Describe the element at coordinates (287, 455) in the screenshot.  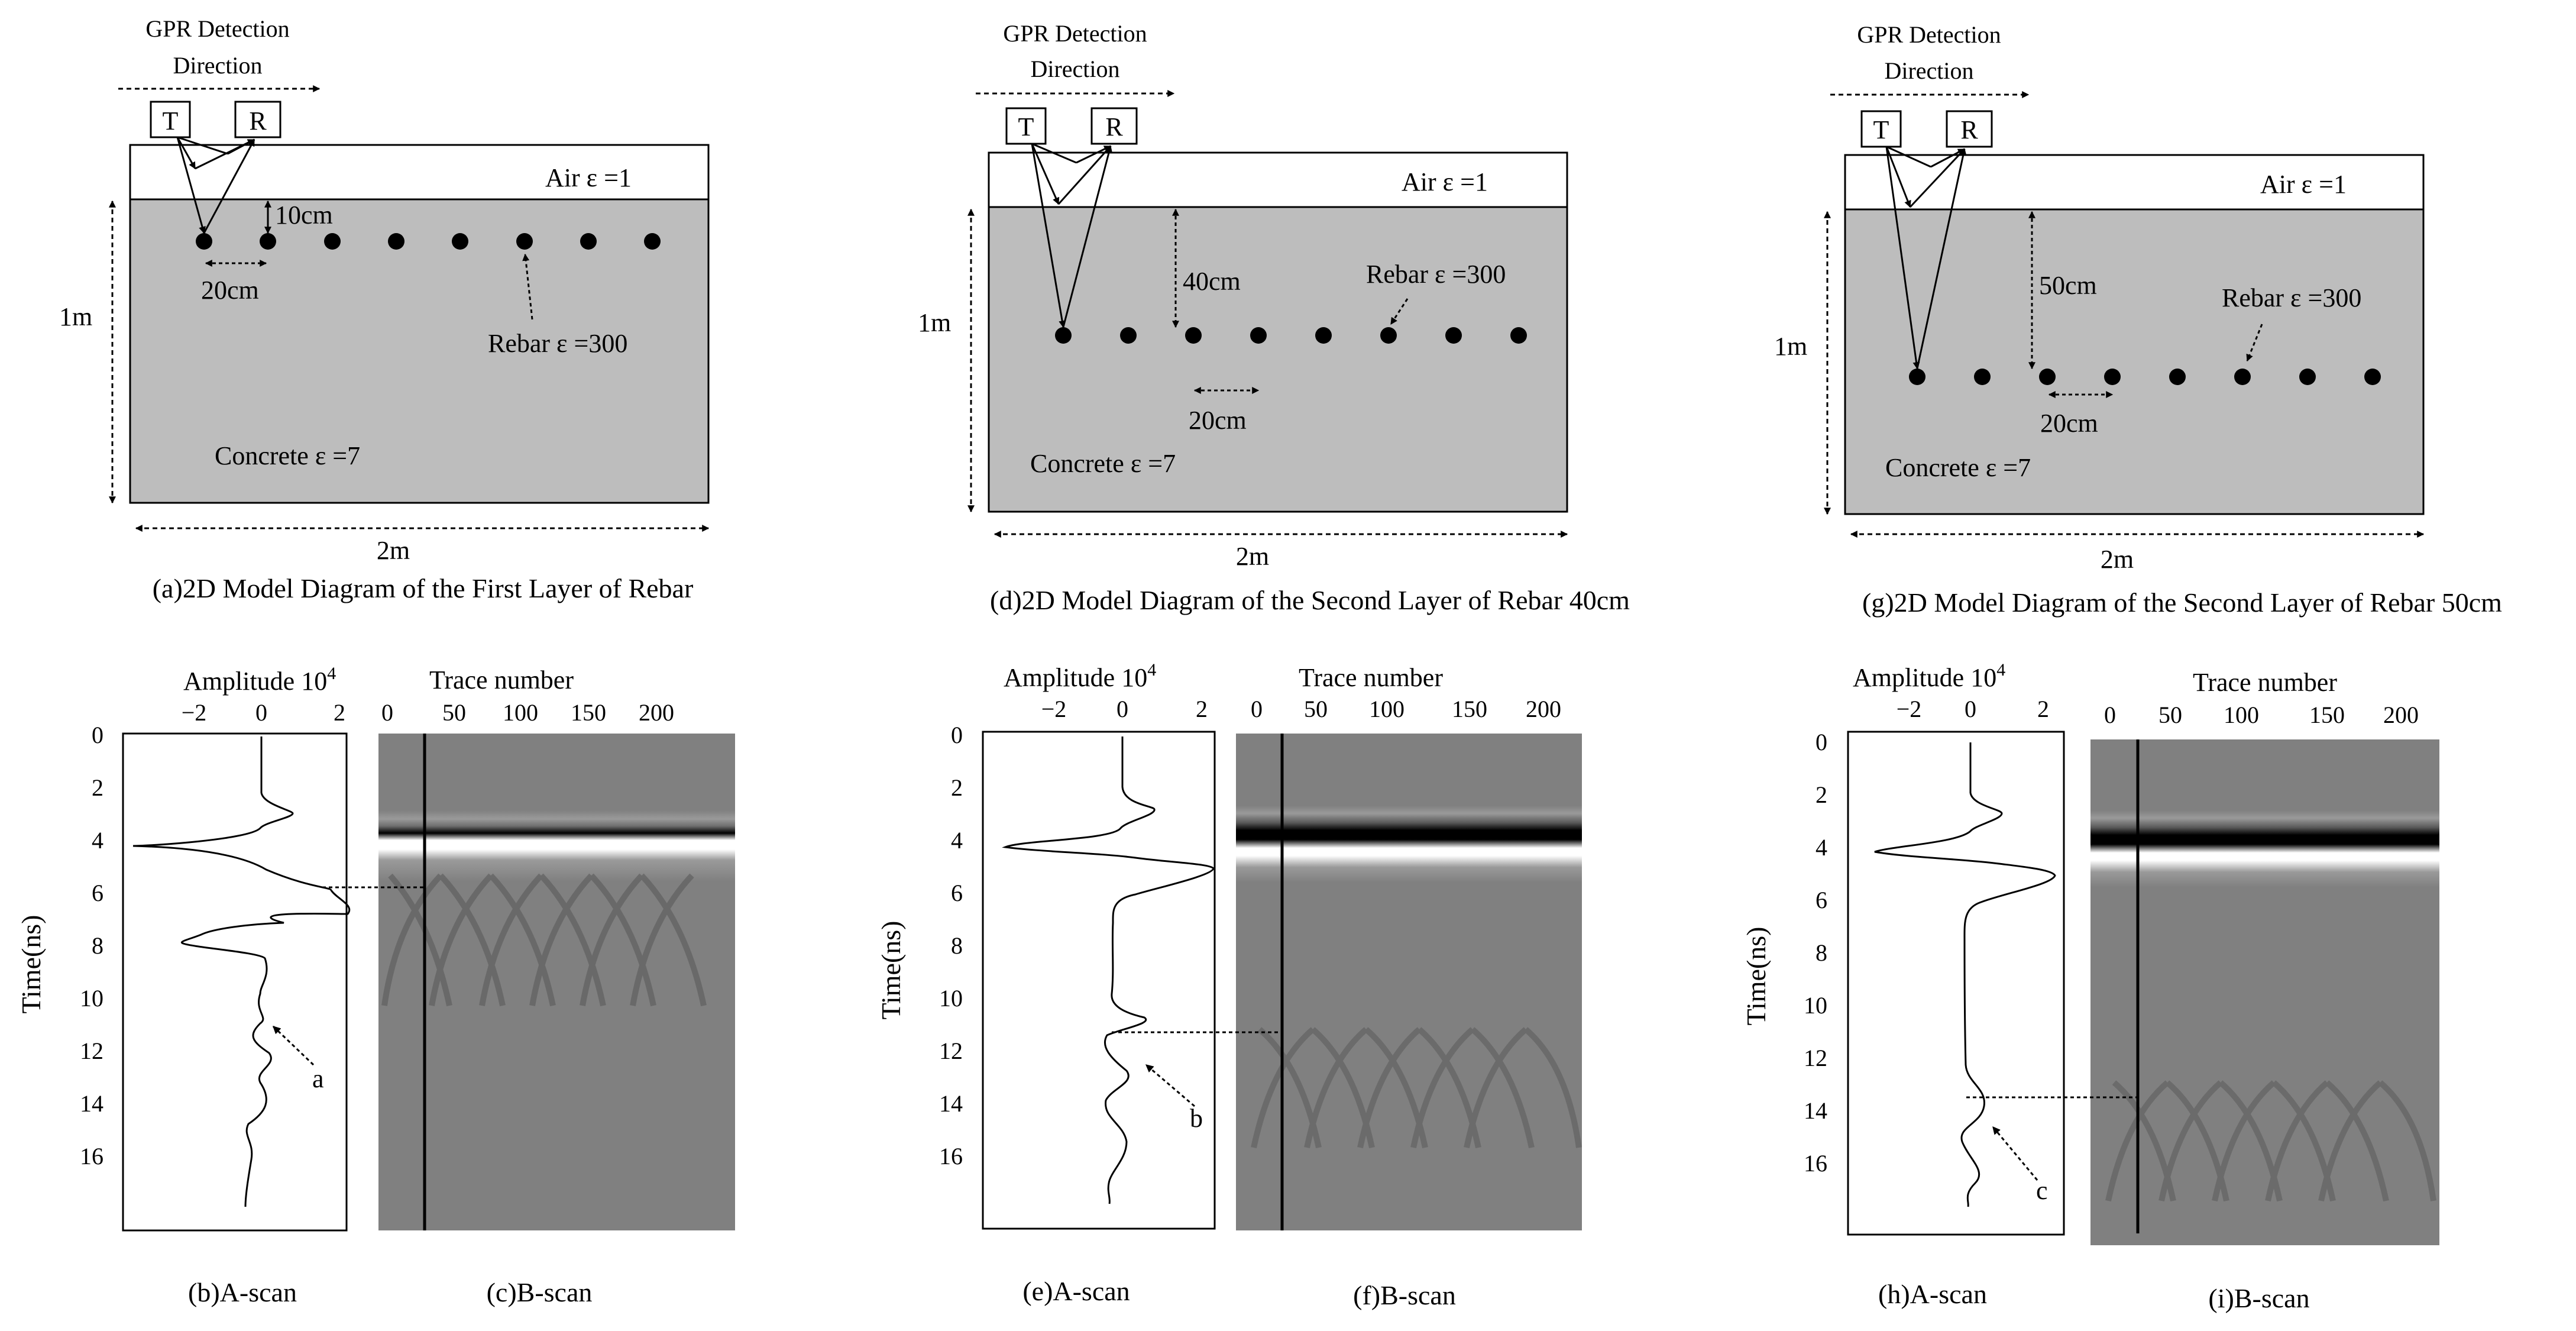
I see `concrete-label: Concrete ε =7` at that location.